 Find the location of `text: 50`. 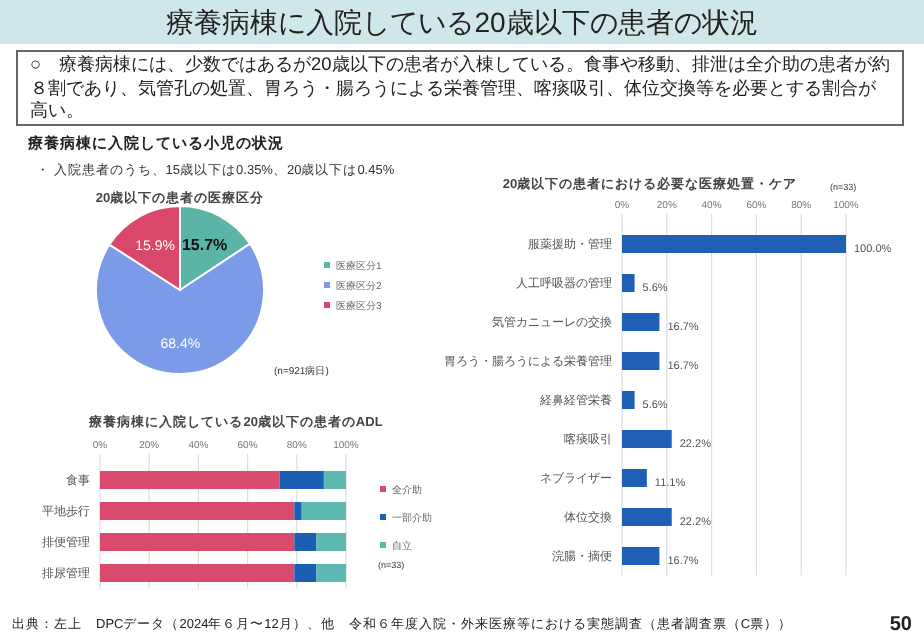

text: 50 is located at coordinates (901, 625).